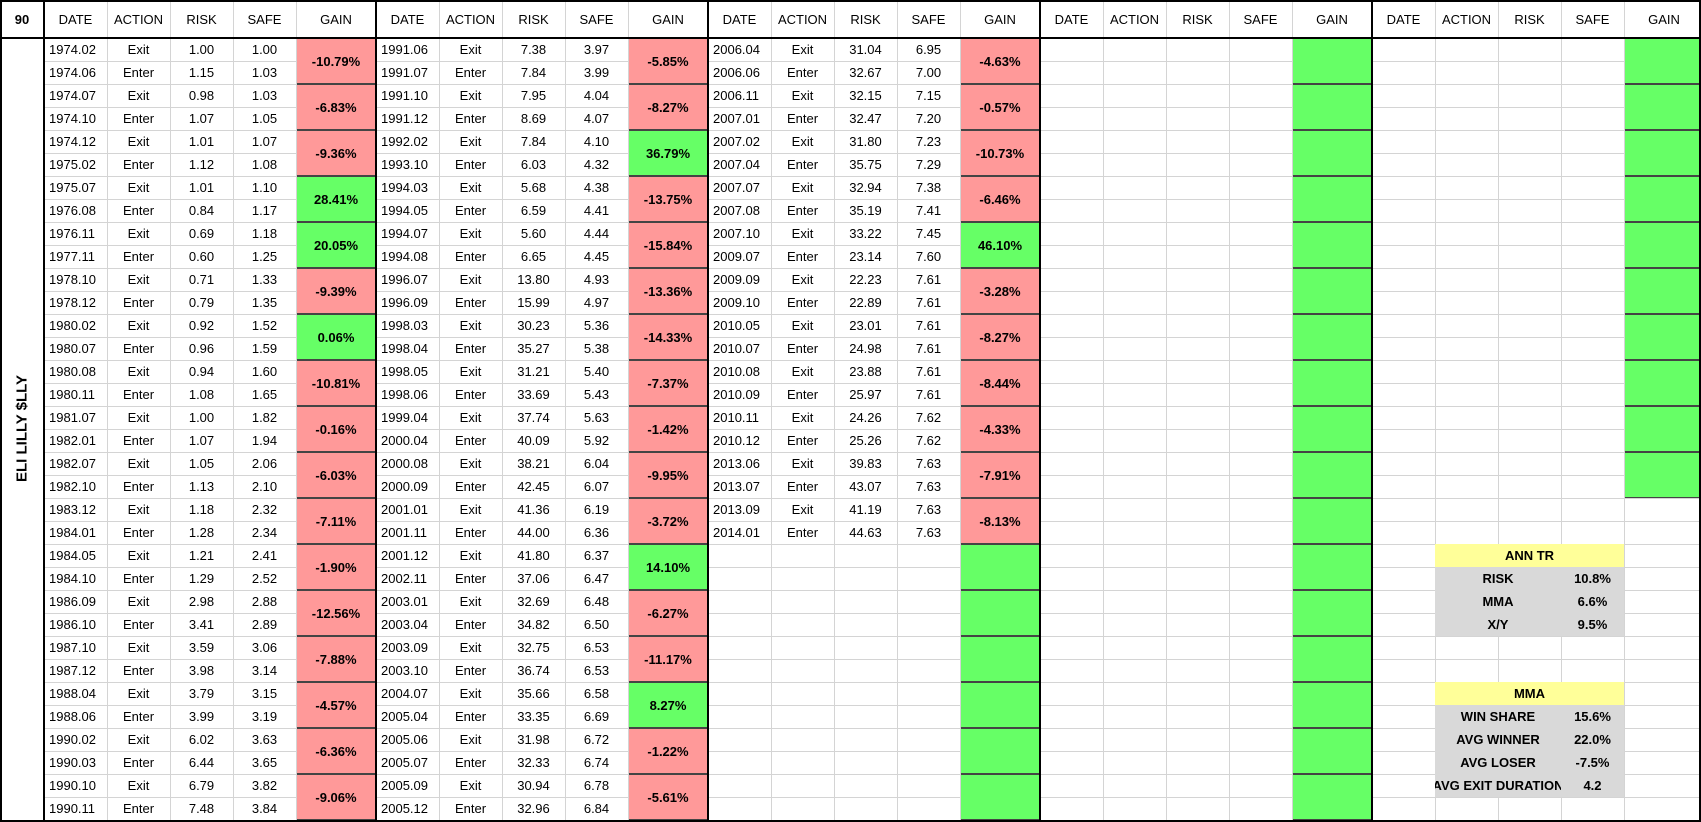 The image size is (1701, 822). I want to click on date-cell: 2005.07, so click(404, 762).